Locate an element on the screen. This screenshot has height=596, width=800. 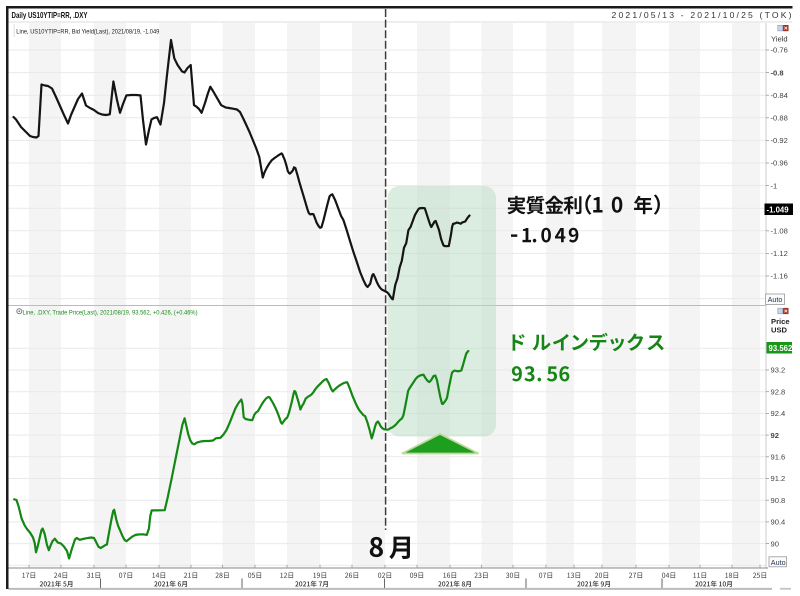
svg-text: Yield is located at coordinates (779, 39).